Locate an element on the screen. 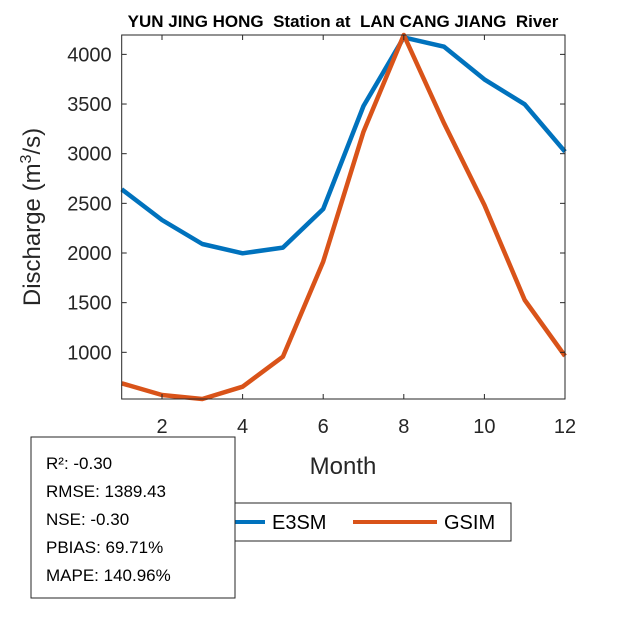  y-label-main: Discharge (m is located at coordinates (32, 234).